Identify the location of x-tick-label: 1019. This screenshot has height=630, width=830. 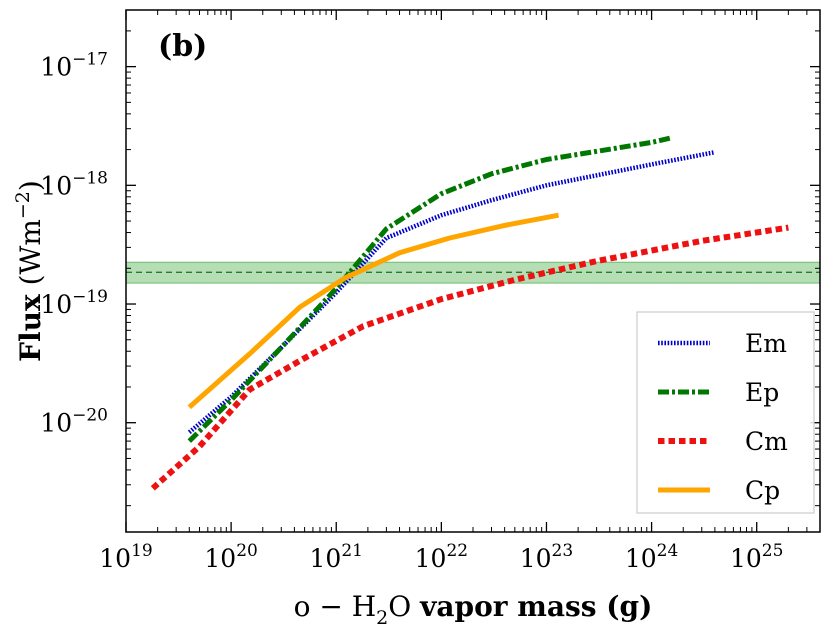
(125, 557).